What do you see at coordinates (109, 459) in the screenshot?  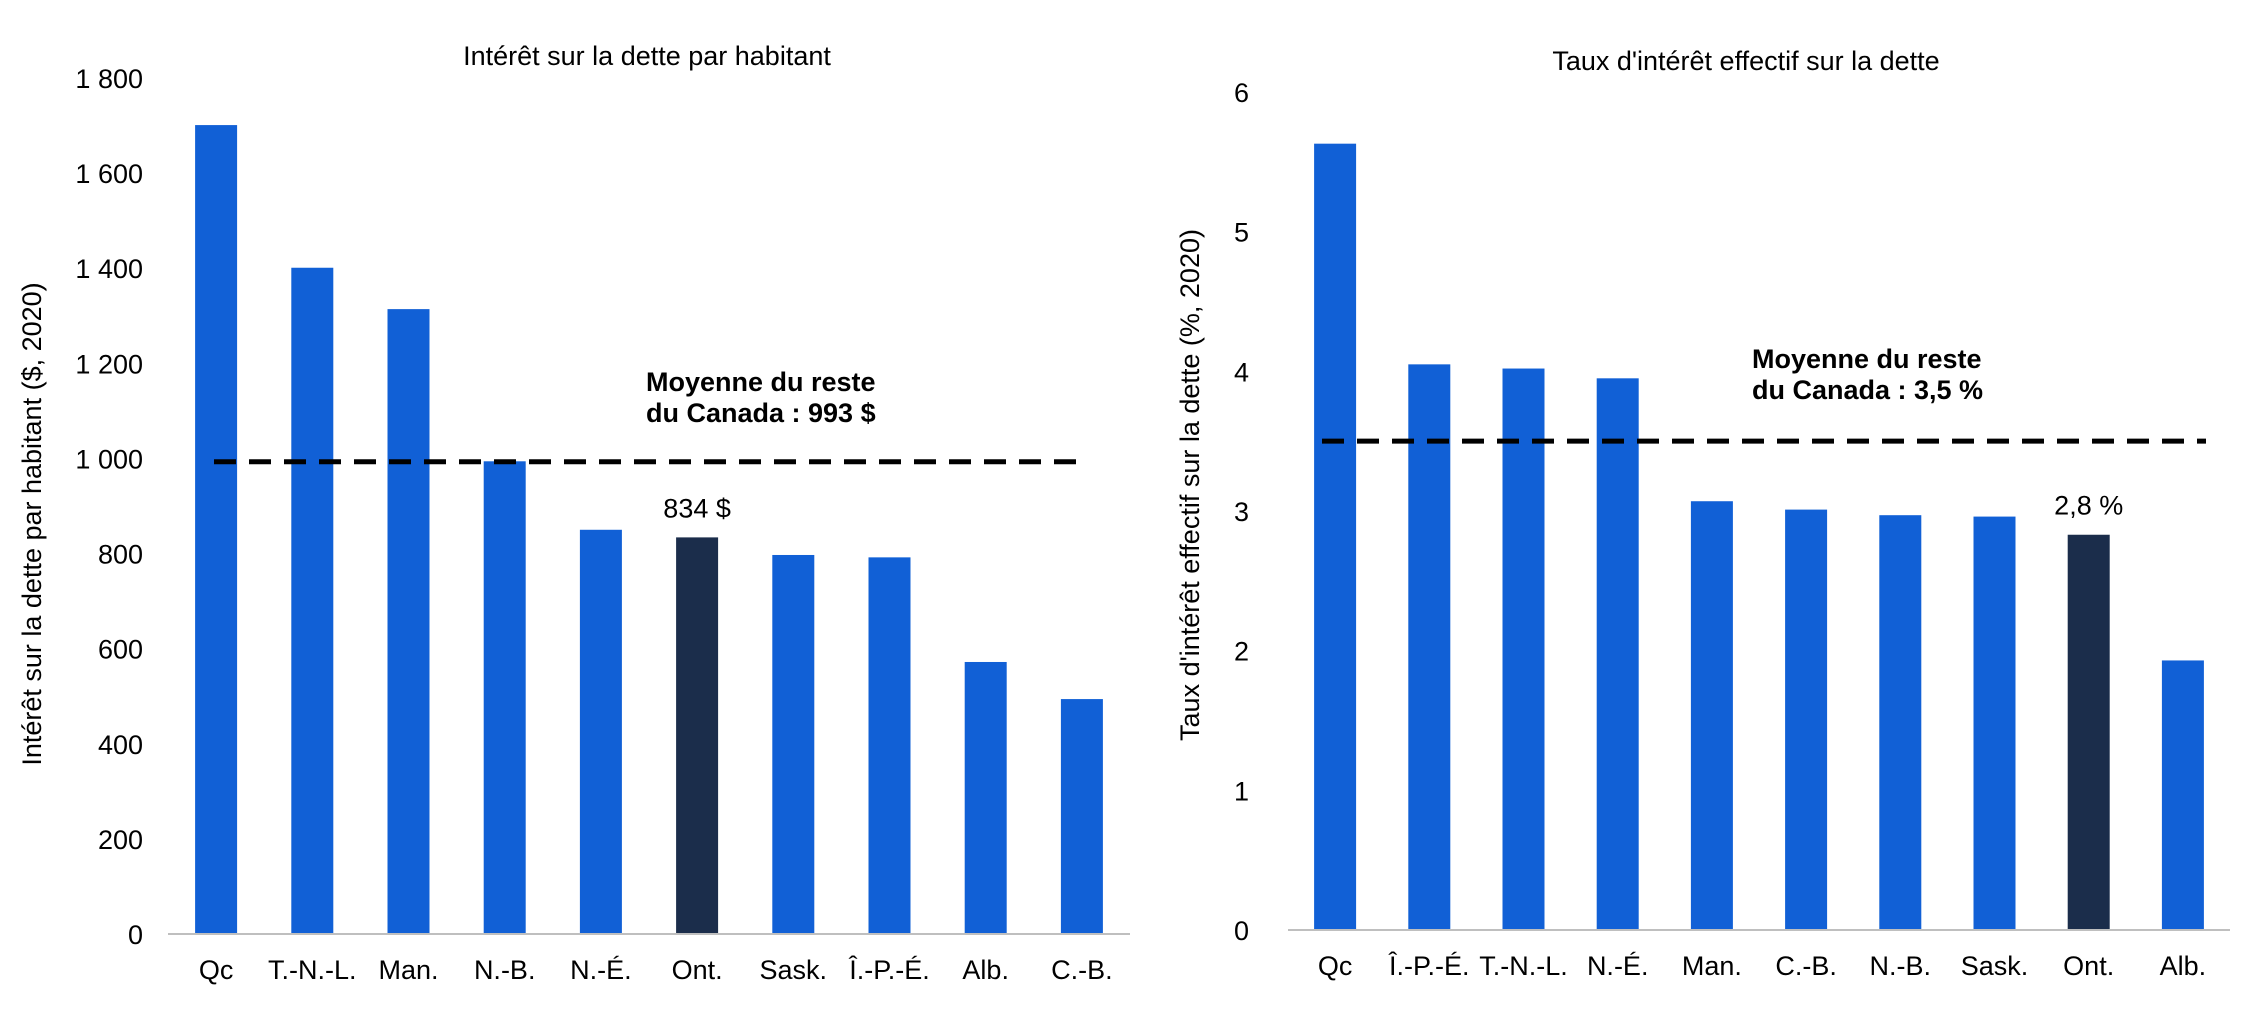 I see `y-tick-label: 1 000` at bounding box center [109, 459].